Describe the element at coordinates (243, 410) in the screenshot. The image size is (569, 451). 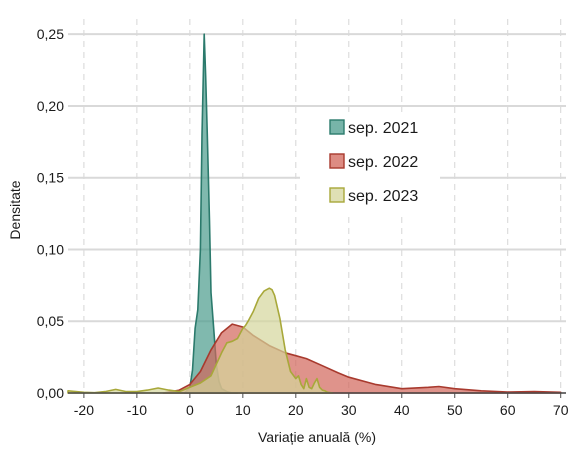
I see `x-tick-label: 10` at that location.